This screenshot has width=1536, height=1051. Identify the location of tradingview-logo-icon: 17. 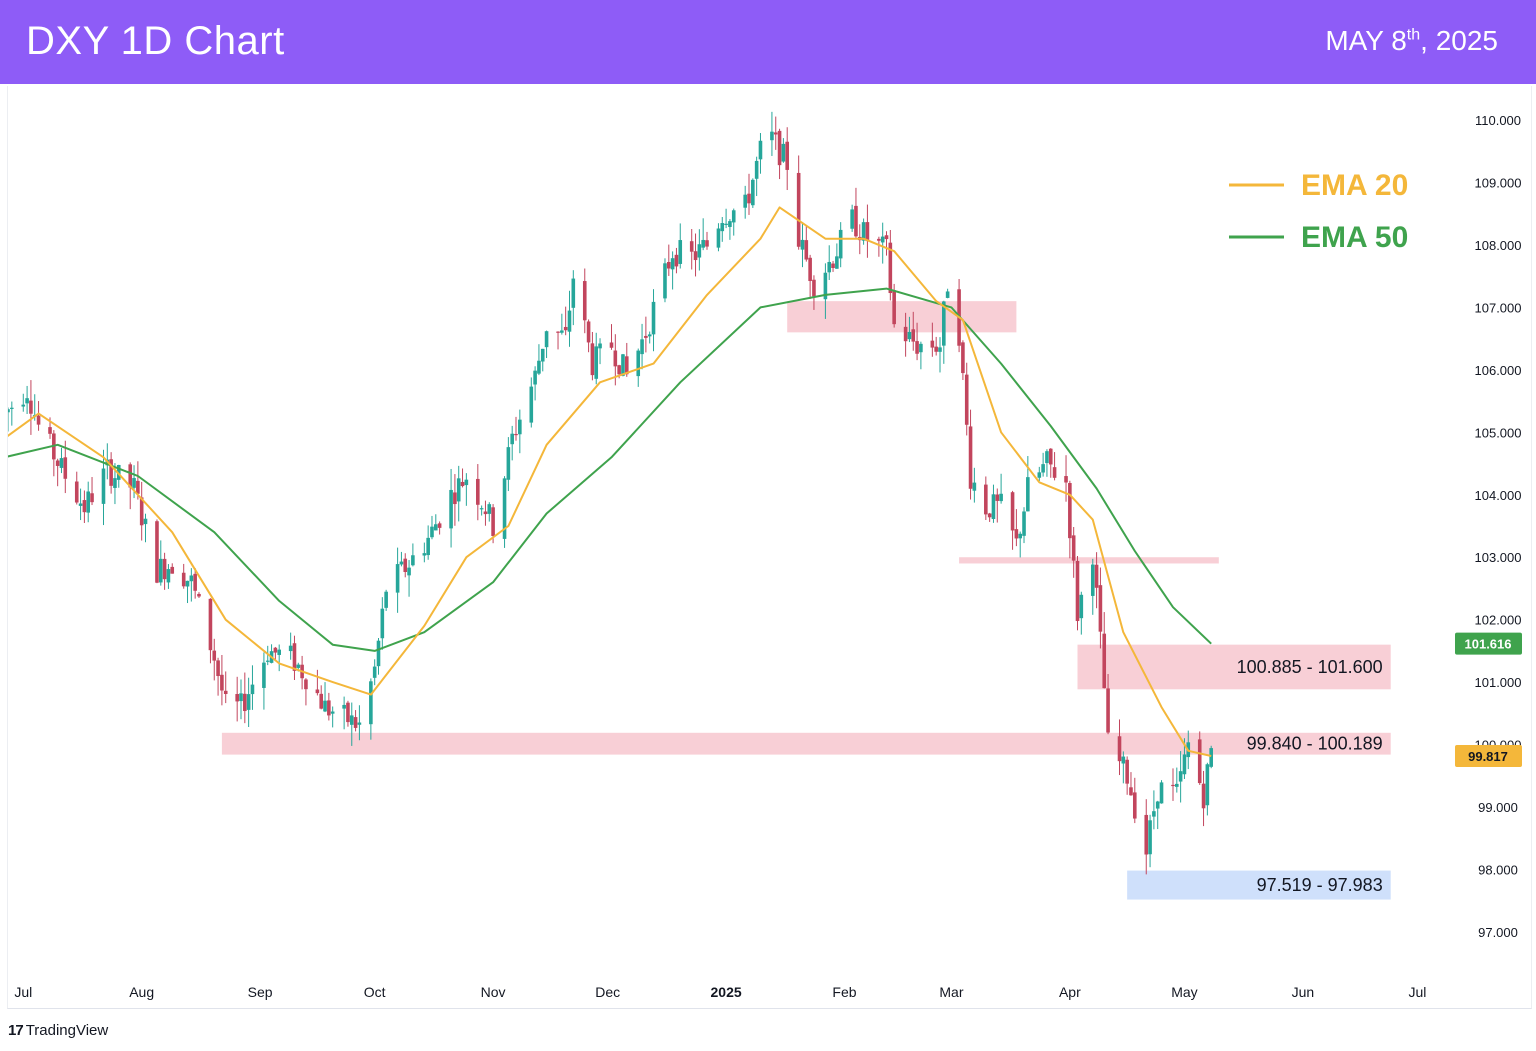
(16, 1030).